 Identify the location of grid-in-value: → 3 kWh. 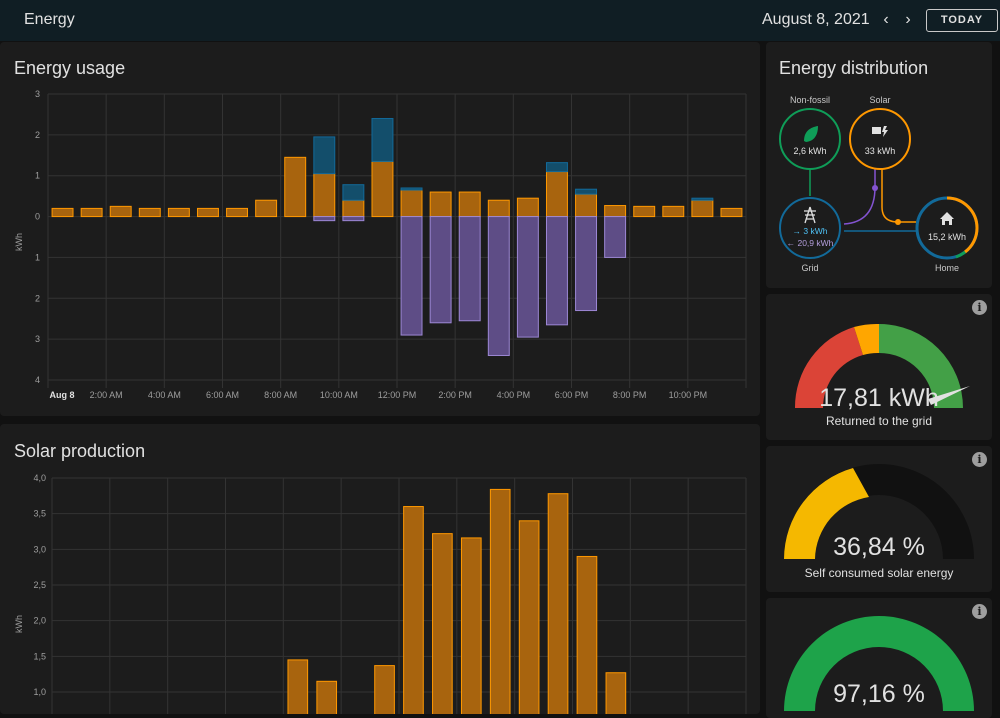
(810, 231).